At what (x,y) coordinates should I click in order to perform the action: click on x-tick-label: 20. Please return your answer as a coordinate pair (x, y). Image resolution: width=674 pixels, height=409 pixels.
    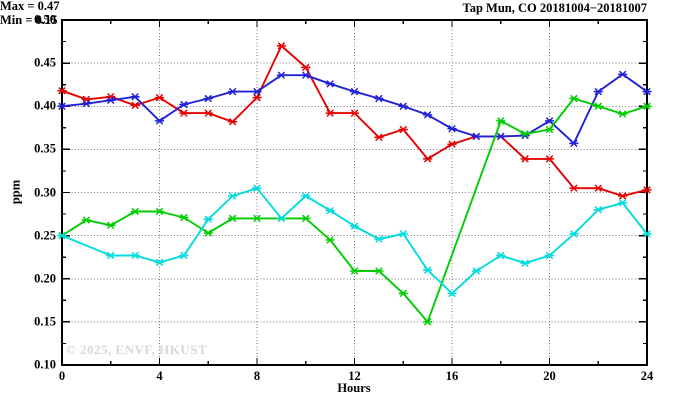
    Looking at the image, I should click on (549, 376).